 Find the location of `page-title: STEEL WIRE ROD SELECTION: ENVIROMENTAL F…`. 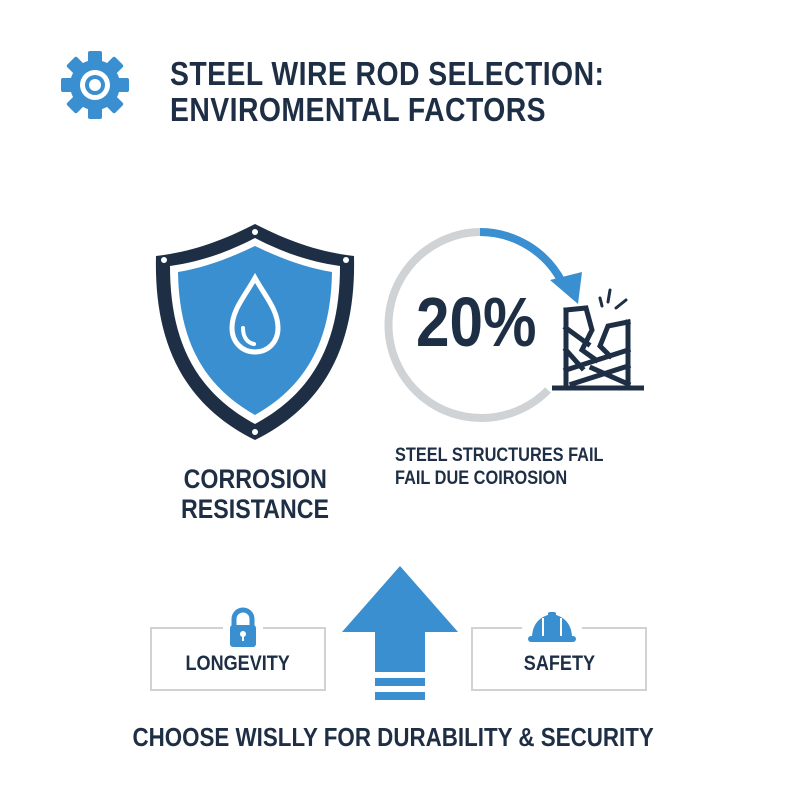

page-title: STEEL WIRE ROD SELECTION: ENVIROMENTAL F… is located at coordinates (422, 92).